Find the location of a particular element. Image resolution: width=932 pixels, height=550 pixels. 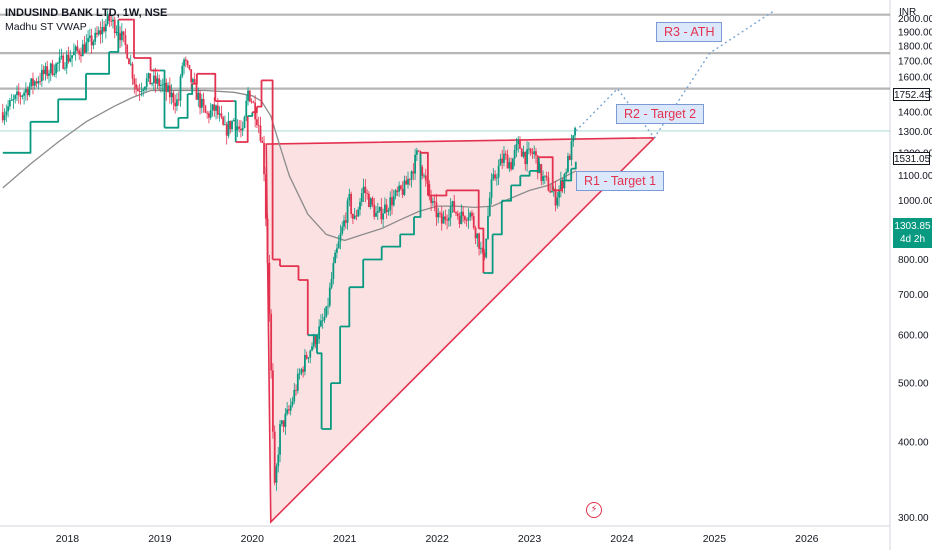

current-price-tag: 1303.85 4d 2h is located at coordinates (912, 233).